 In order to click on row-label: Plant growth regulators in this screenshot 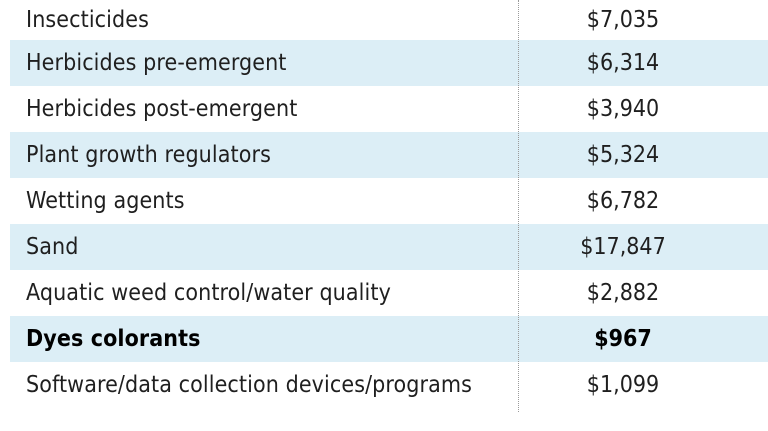, I will do `click(148, 155)`.